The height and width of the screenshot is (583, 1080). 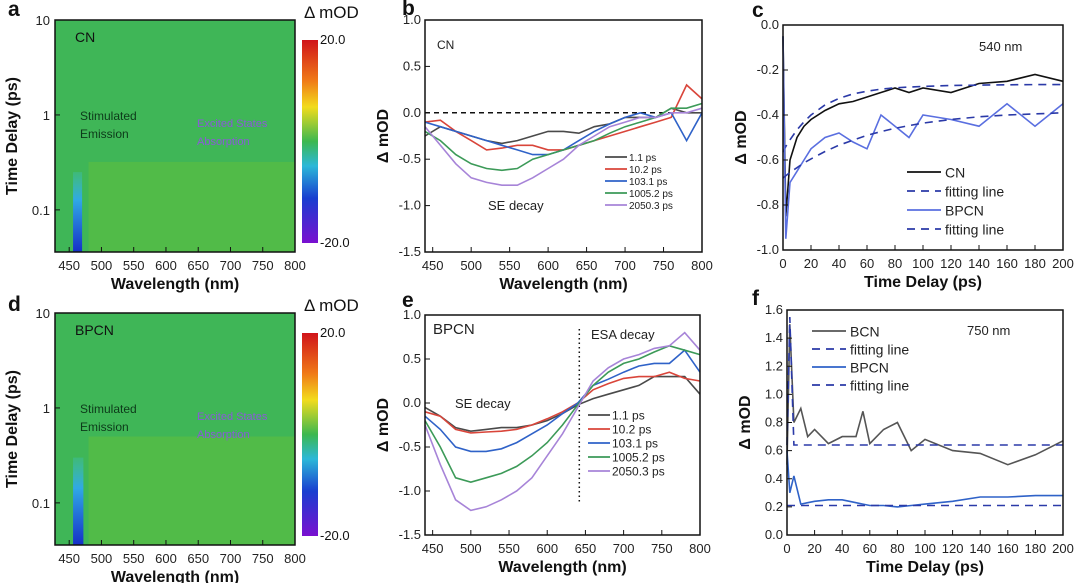 What do you see at coordinates (770, 24) in the screenshot?
I see `y-tick-label: 0.0` at bounding box center [770, 24].